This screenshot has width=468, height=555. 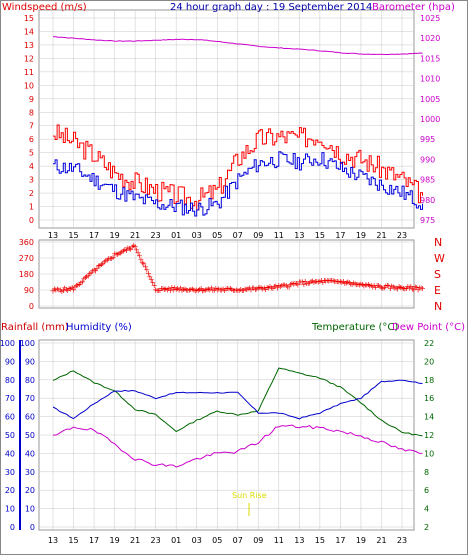 What do you see at coordinates (427, 180) in the screenshot?
I see `barometer-tick: 985` at bounding box center [427, 180].